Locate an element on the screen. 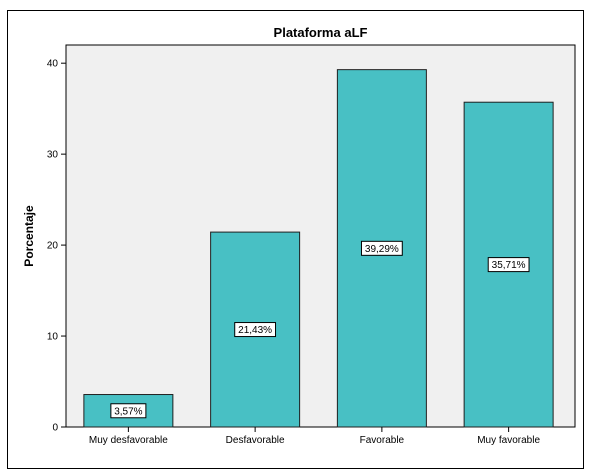  data-label: 39,29% is located at coordinates (382, 249).